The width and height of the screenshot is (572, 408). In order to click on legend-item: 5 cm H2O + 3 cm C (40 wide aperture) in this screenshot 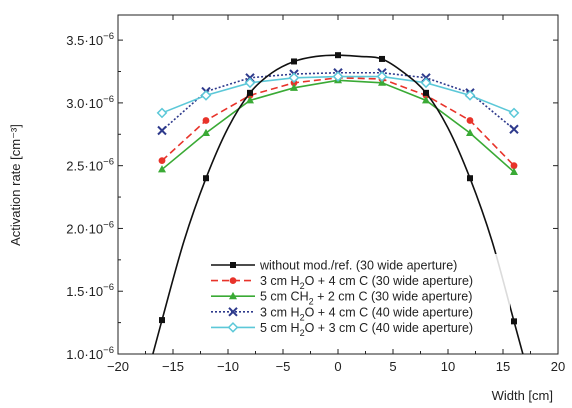, I will do `click(342, 329)`.